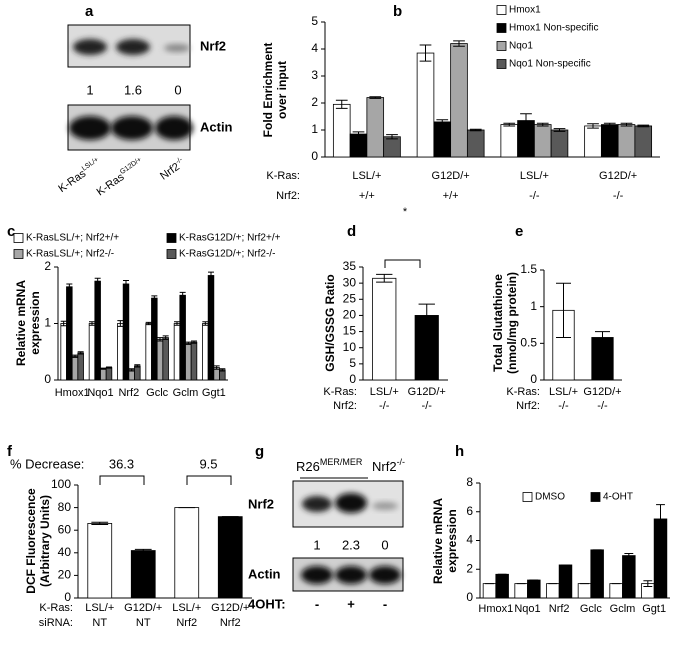 The image size is (679, 652). What do you see at coordinates (618, 497) in the screenshot?
I see `legend-label: 4-OHT` at bounding box center [618, 497].